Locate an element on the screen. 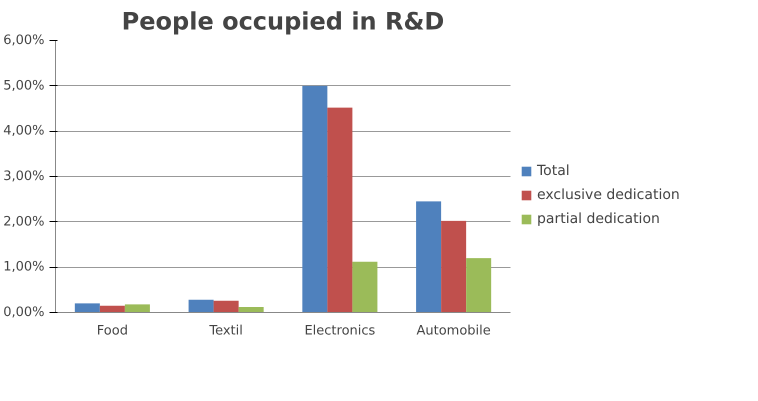 This screenshot has width=758, height=401. y-tick-label: 5,00% is located at coordinates (24, 86).